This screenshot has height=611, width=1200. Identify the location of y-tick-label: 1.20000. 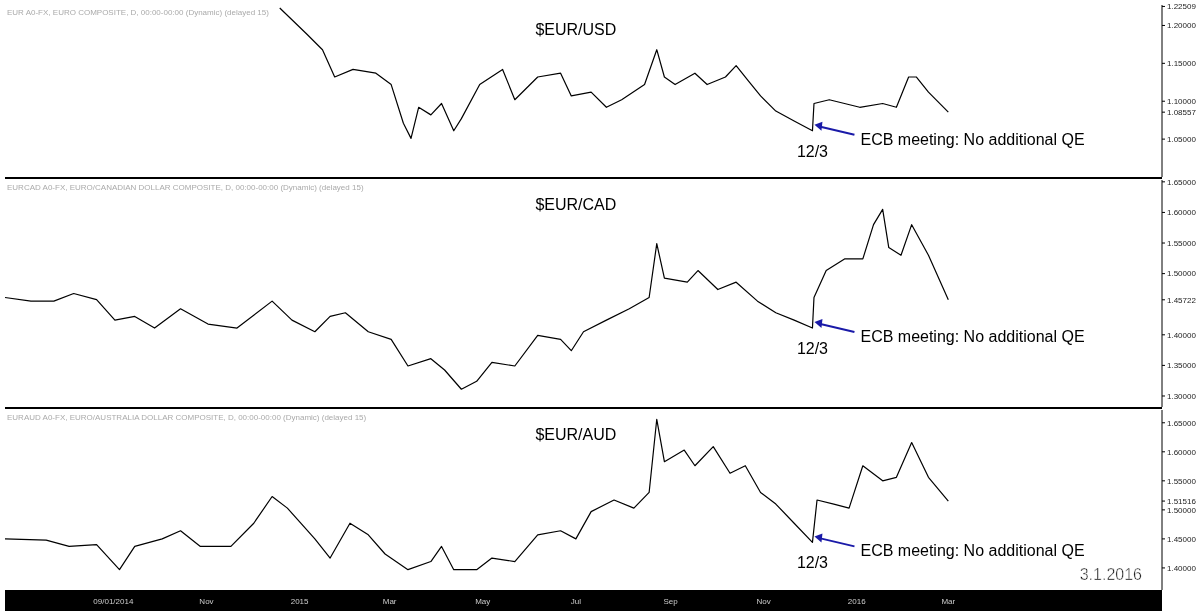
(1182, 26).